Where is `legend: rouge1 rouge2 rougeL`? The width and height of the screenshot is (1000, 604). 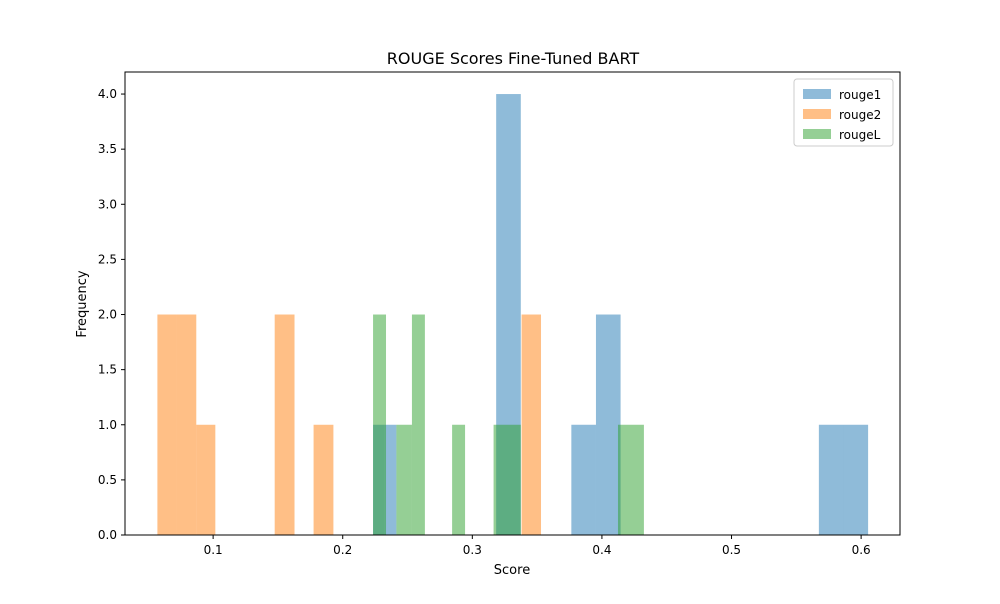
legend: rouge1 rouge2 rougeL is located at coordinates (843, 112).